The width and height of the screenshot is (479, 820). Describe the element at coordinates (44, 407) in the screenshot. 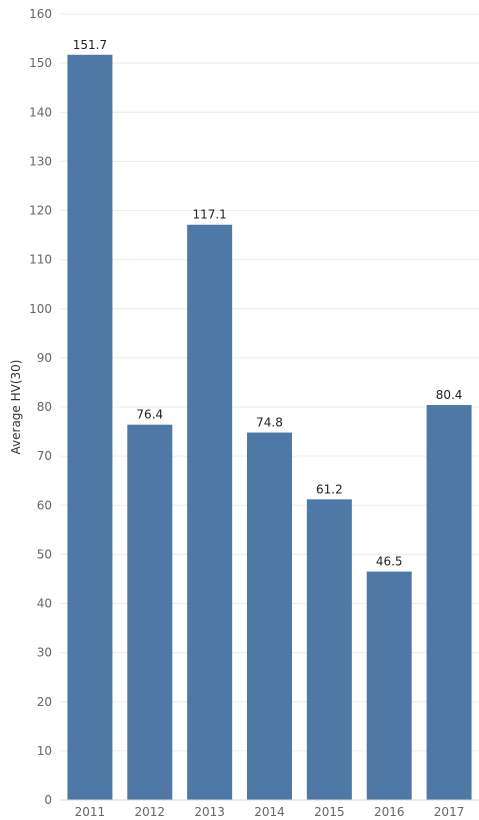

I see `y-tick-label: 80` at that location.